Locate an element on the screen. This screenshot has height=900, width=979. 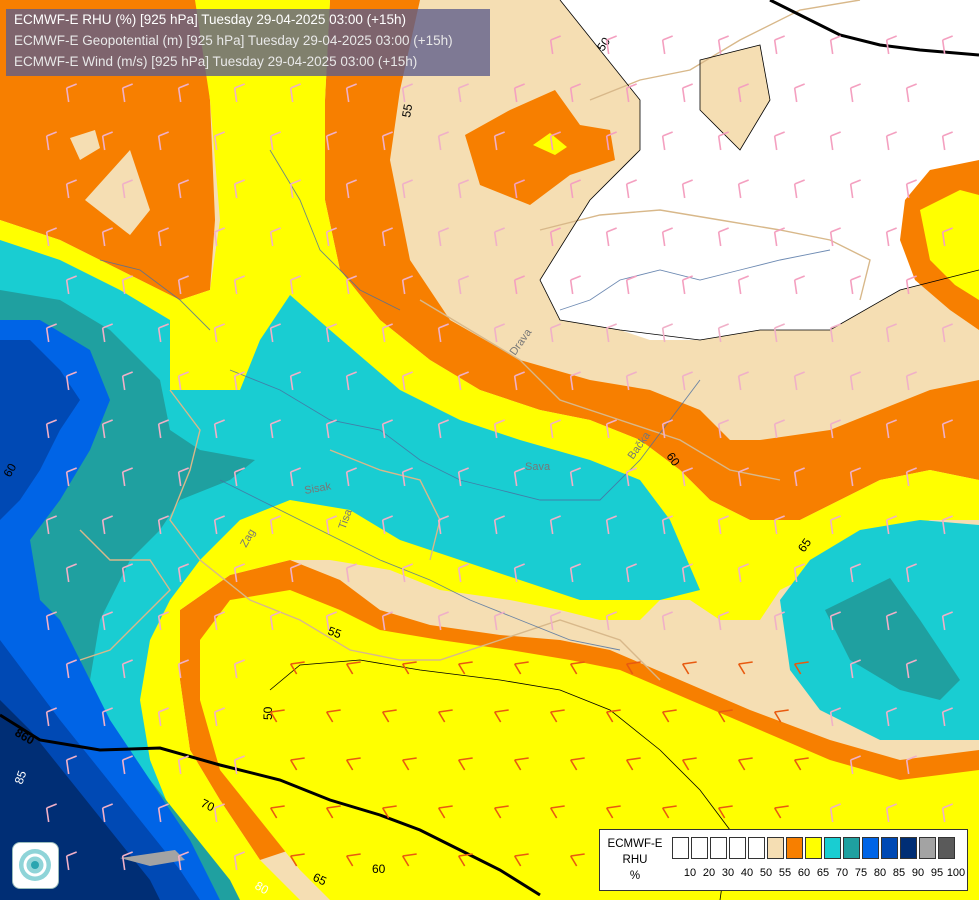
contour-label: 85 is located at coordinates (21, 777).